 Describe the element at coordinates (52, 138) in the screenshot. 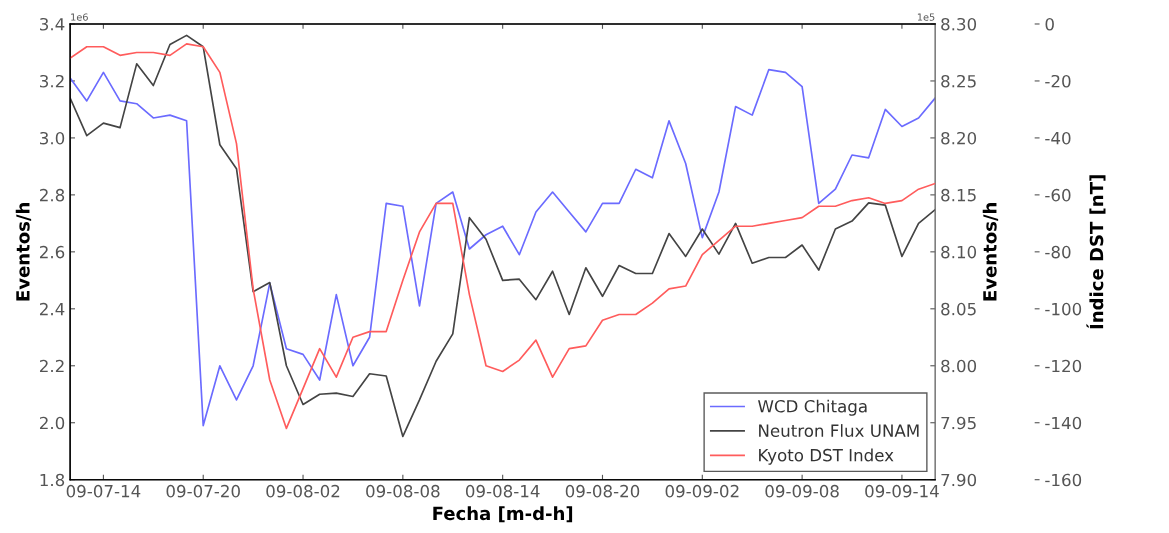

I see `y-tick-label: 3.0` at that location.